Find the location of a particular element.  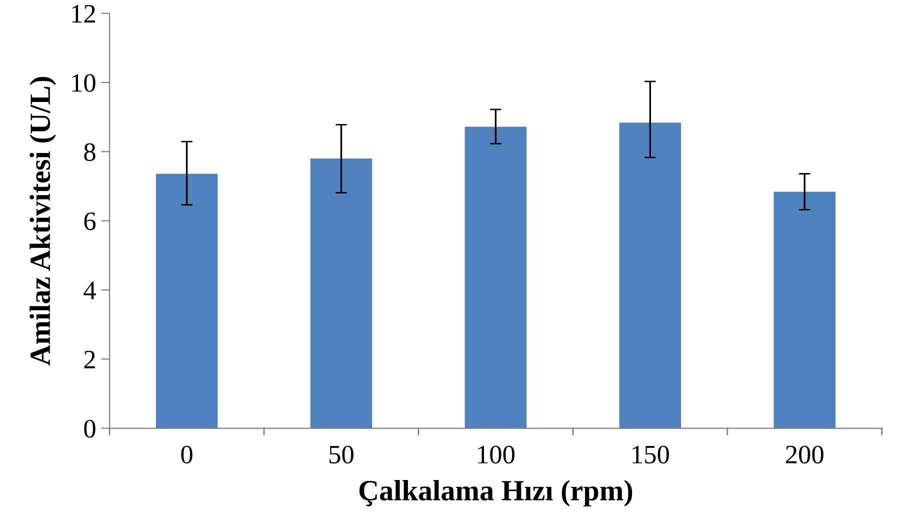

x-tick-label: 0 is located at coordinates (186, 455).